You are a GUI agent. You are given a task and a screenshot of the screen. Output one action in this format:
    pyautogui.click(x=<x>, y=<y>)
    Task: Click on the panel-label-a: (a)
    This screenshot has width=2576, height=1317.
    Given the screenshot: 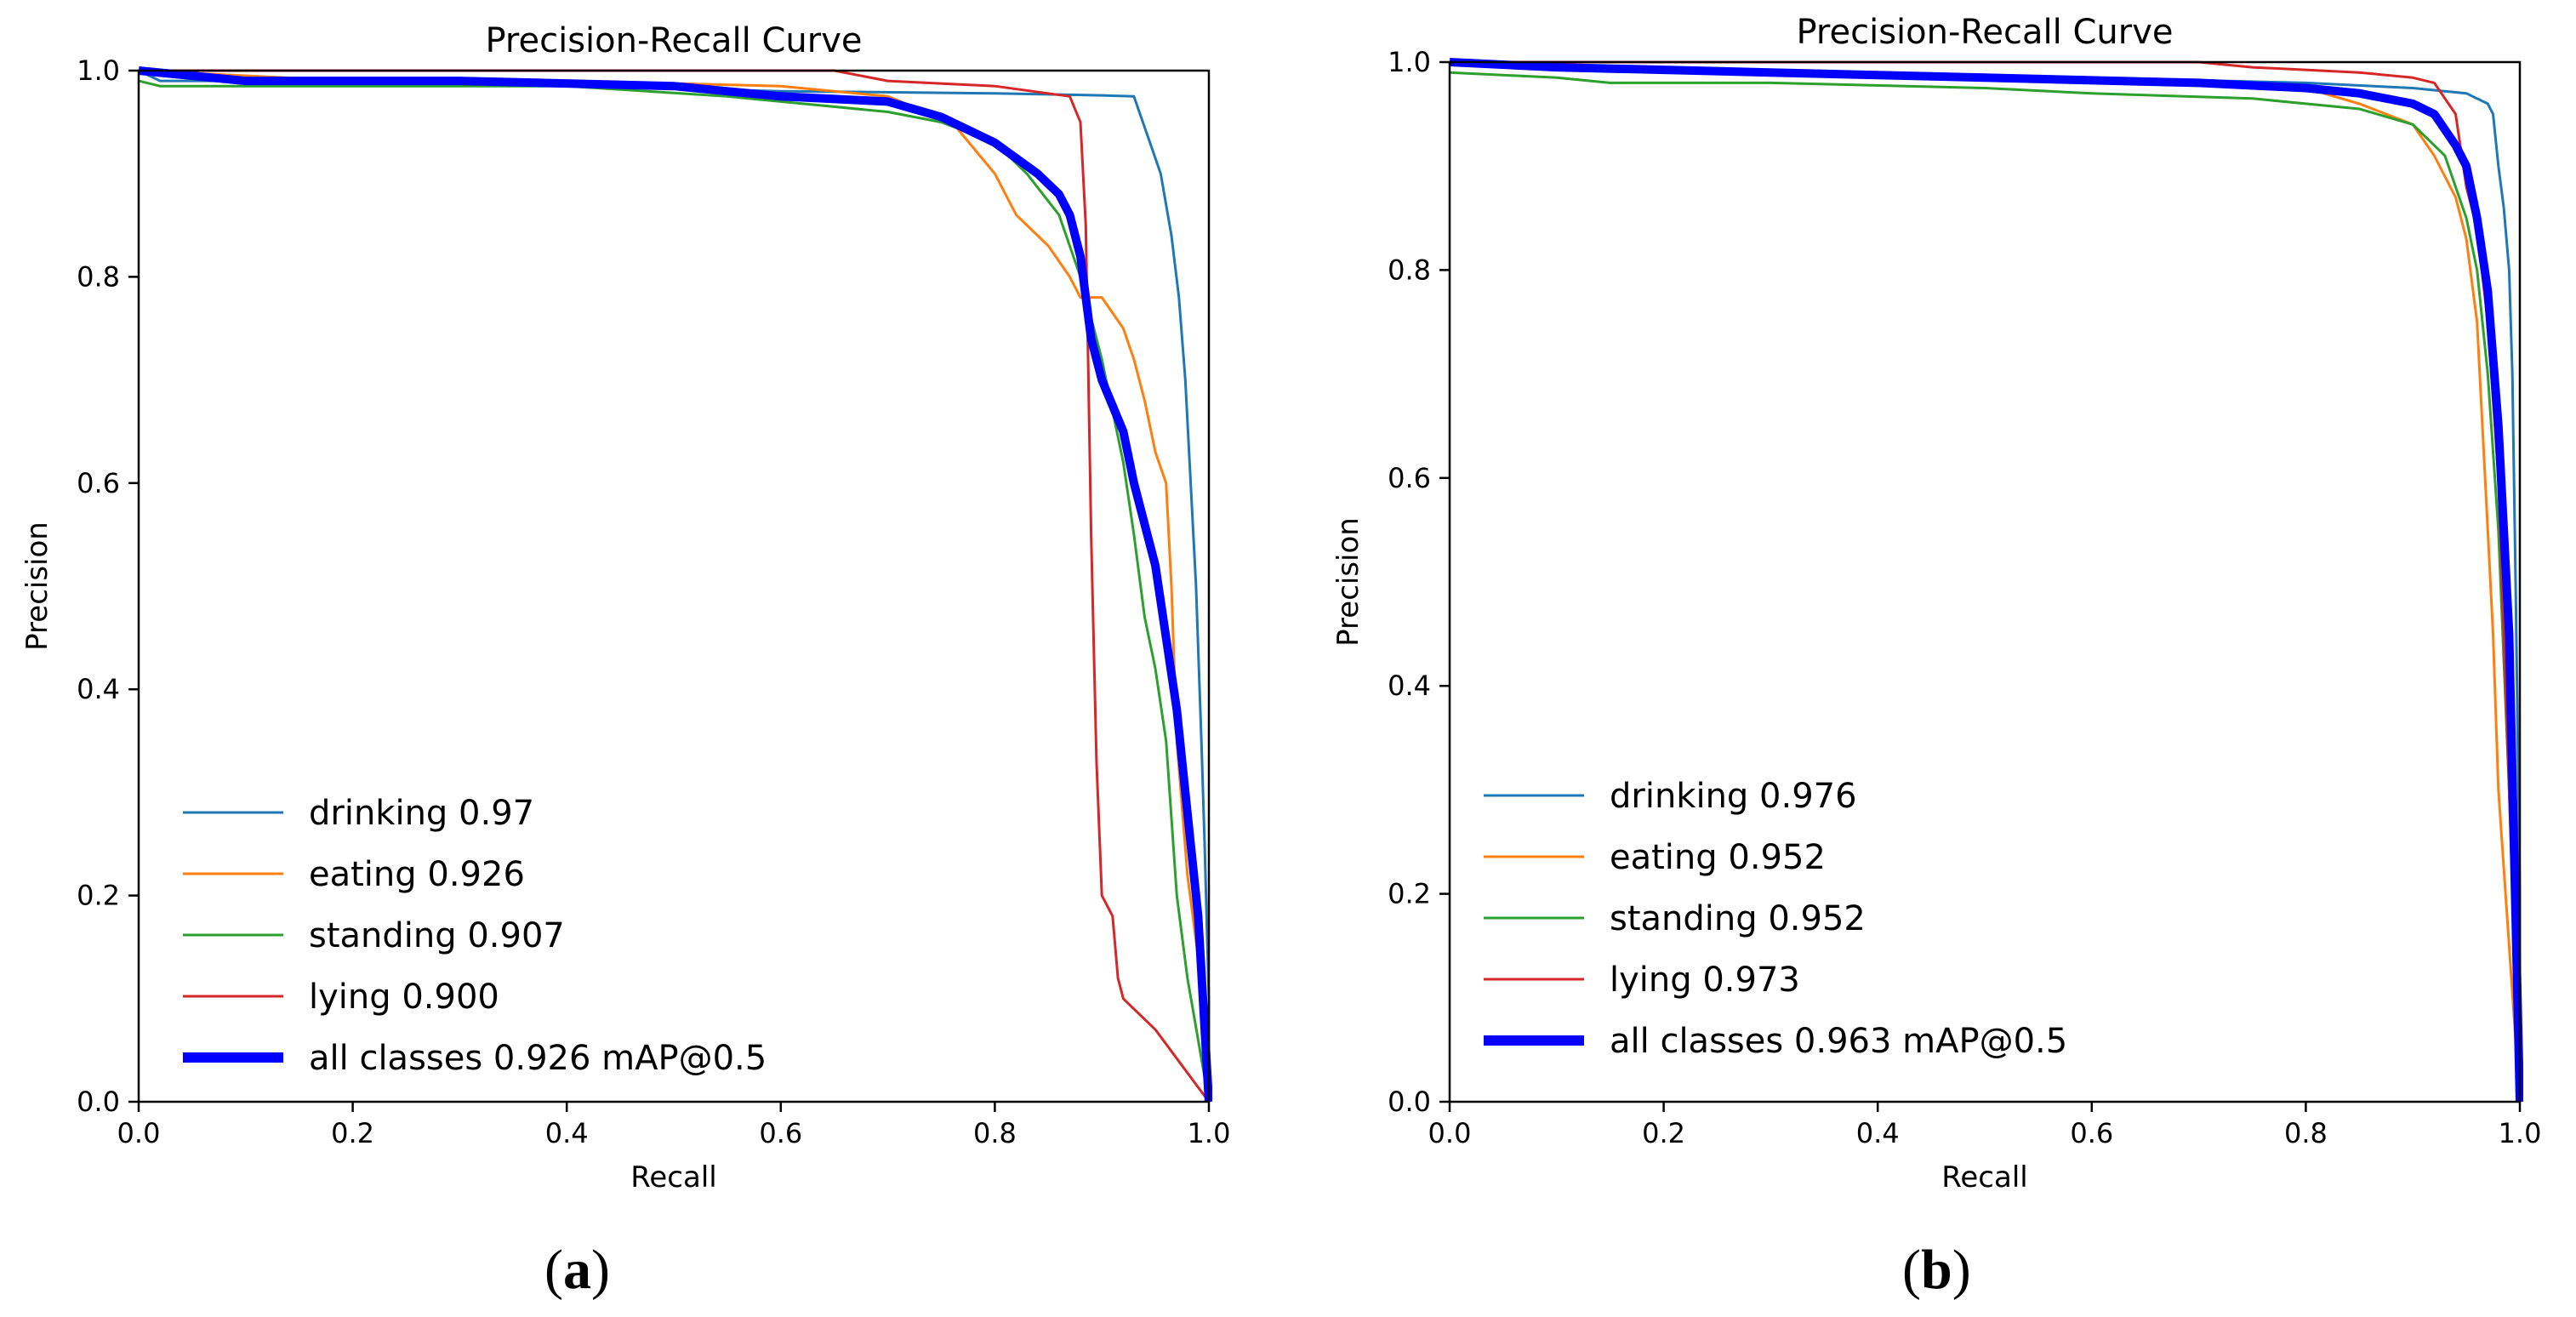 What is the action you would take?
    pyautogui.click(x=577, y=1270)
    